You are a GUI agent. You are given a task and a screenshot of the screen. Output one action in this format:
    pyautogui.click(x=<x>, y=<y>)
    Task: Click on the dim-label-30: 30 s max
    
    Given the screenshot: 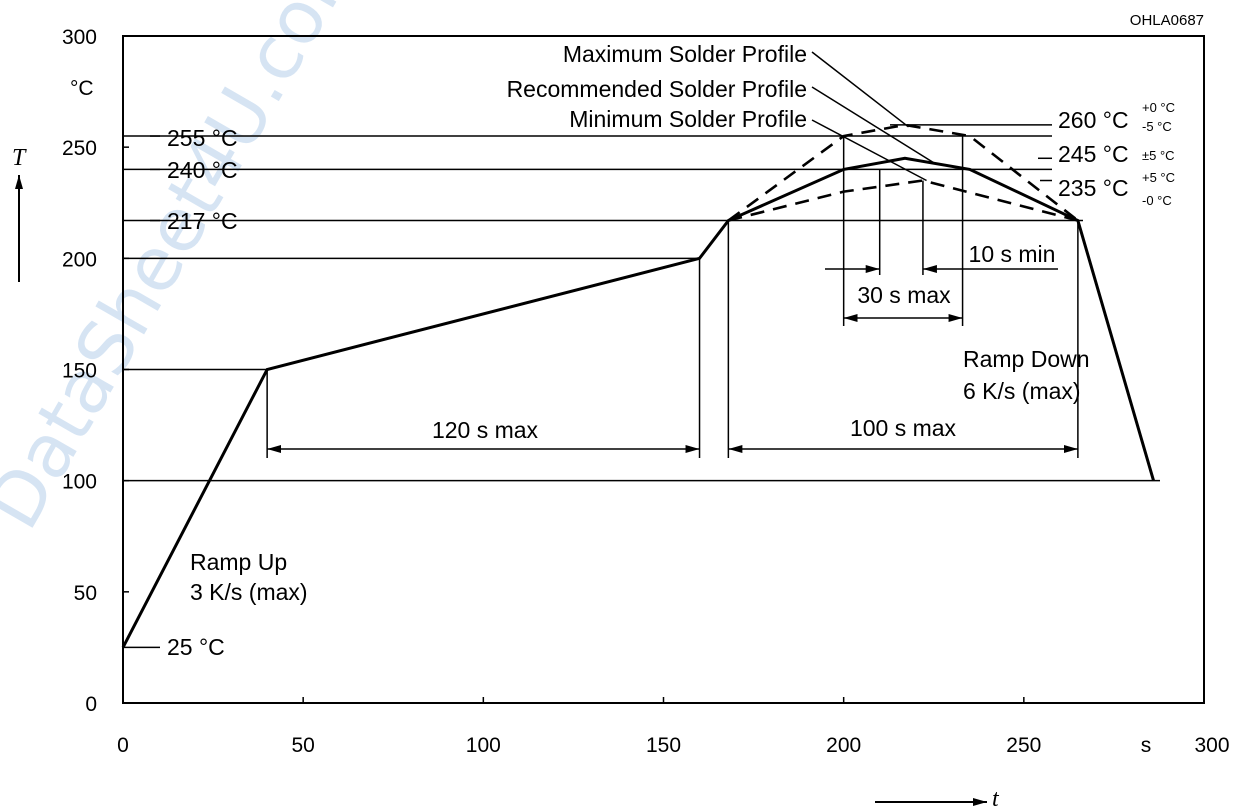 What is the action you would take?
    pyautogui.click(x=904, y=295)
    